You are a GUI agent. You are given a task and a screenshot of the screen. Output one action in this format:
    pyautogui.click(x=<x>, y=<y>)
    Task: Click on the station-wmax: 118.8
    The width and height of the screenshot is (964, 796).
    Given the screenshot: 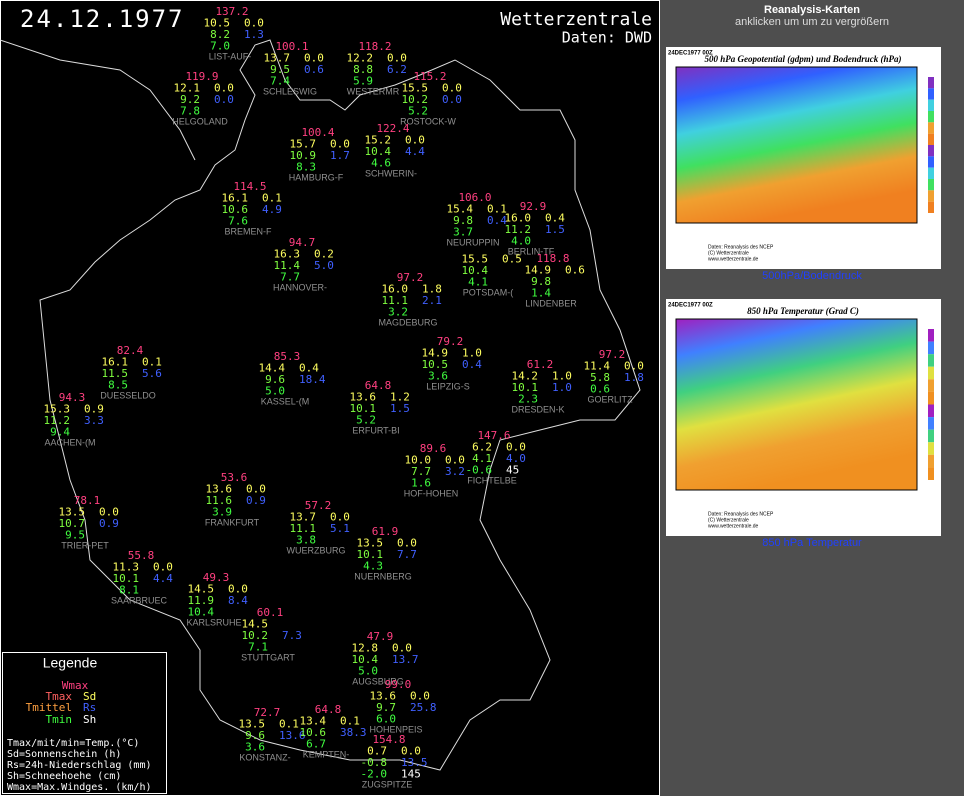 What is the action you would take?
    pyautogui.click(x=552, y=258)
    